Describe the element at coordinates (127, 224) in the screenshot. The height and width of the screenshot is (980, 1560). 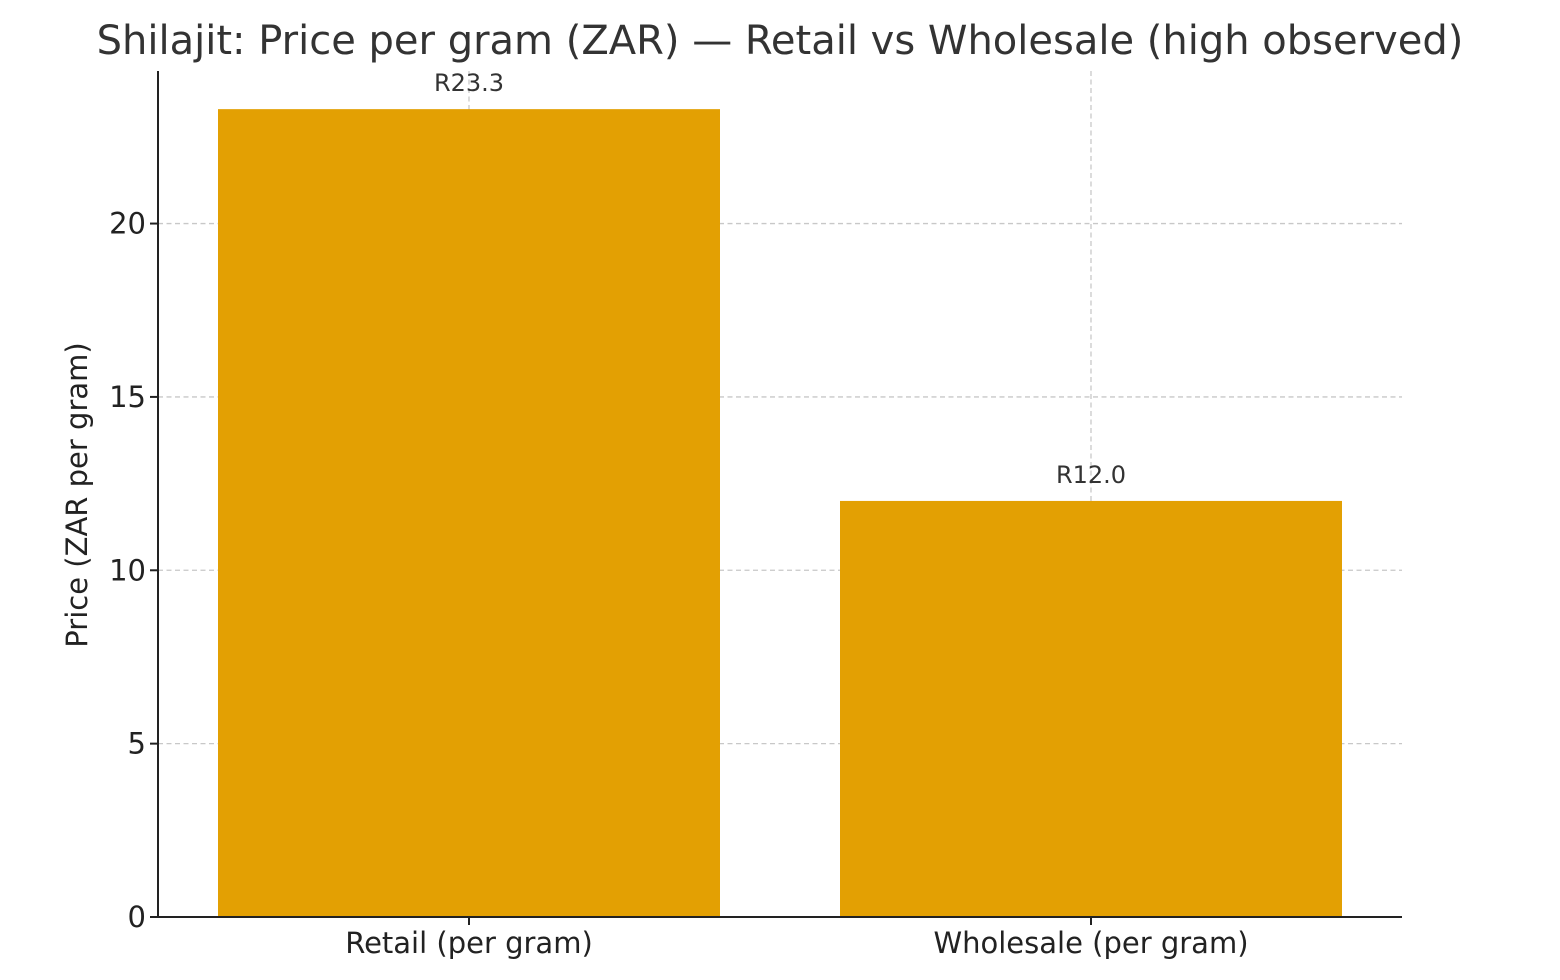
I see `y-tick-label: 20` at that location.